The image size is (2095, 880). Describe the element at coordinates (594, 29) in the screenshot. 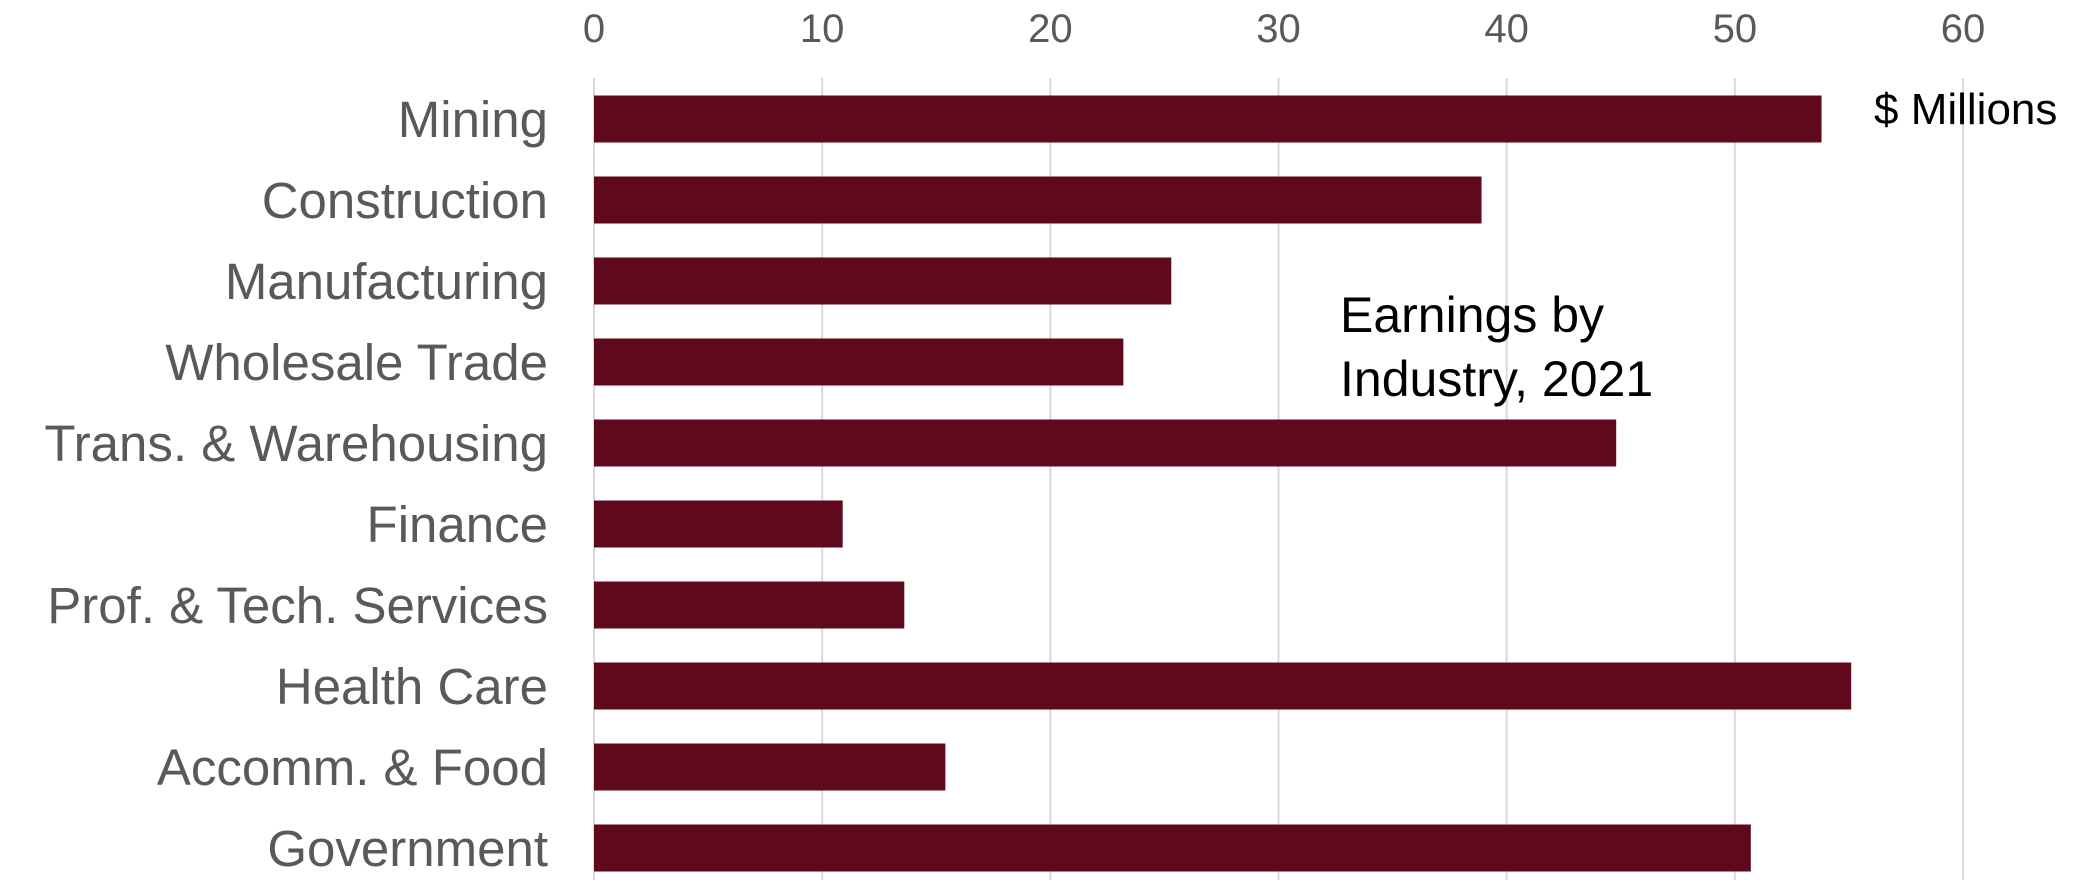

I see `x-tick-label-0: 0` at that location.